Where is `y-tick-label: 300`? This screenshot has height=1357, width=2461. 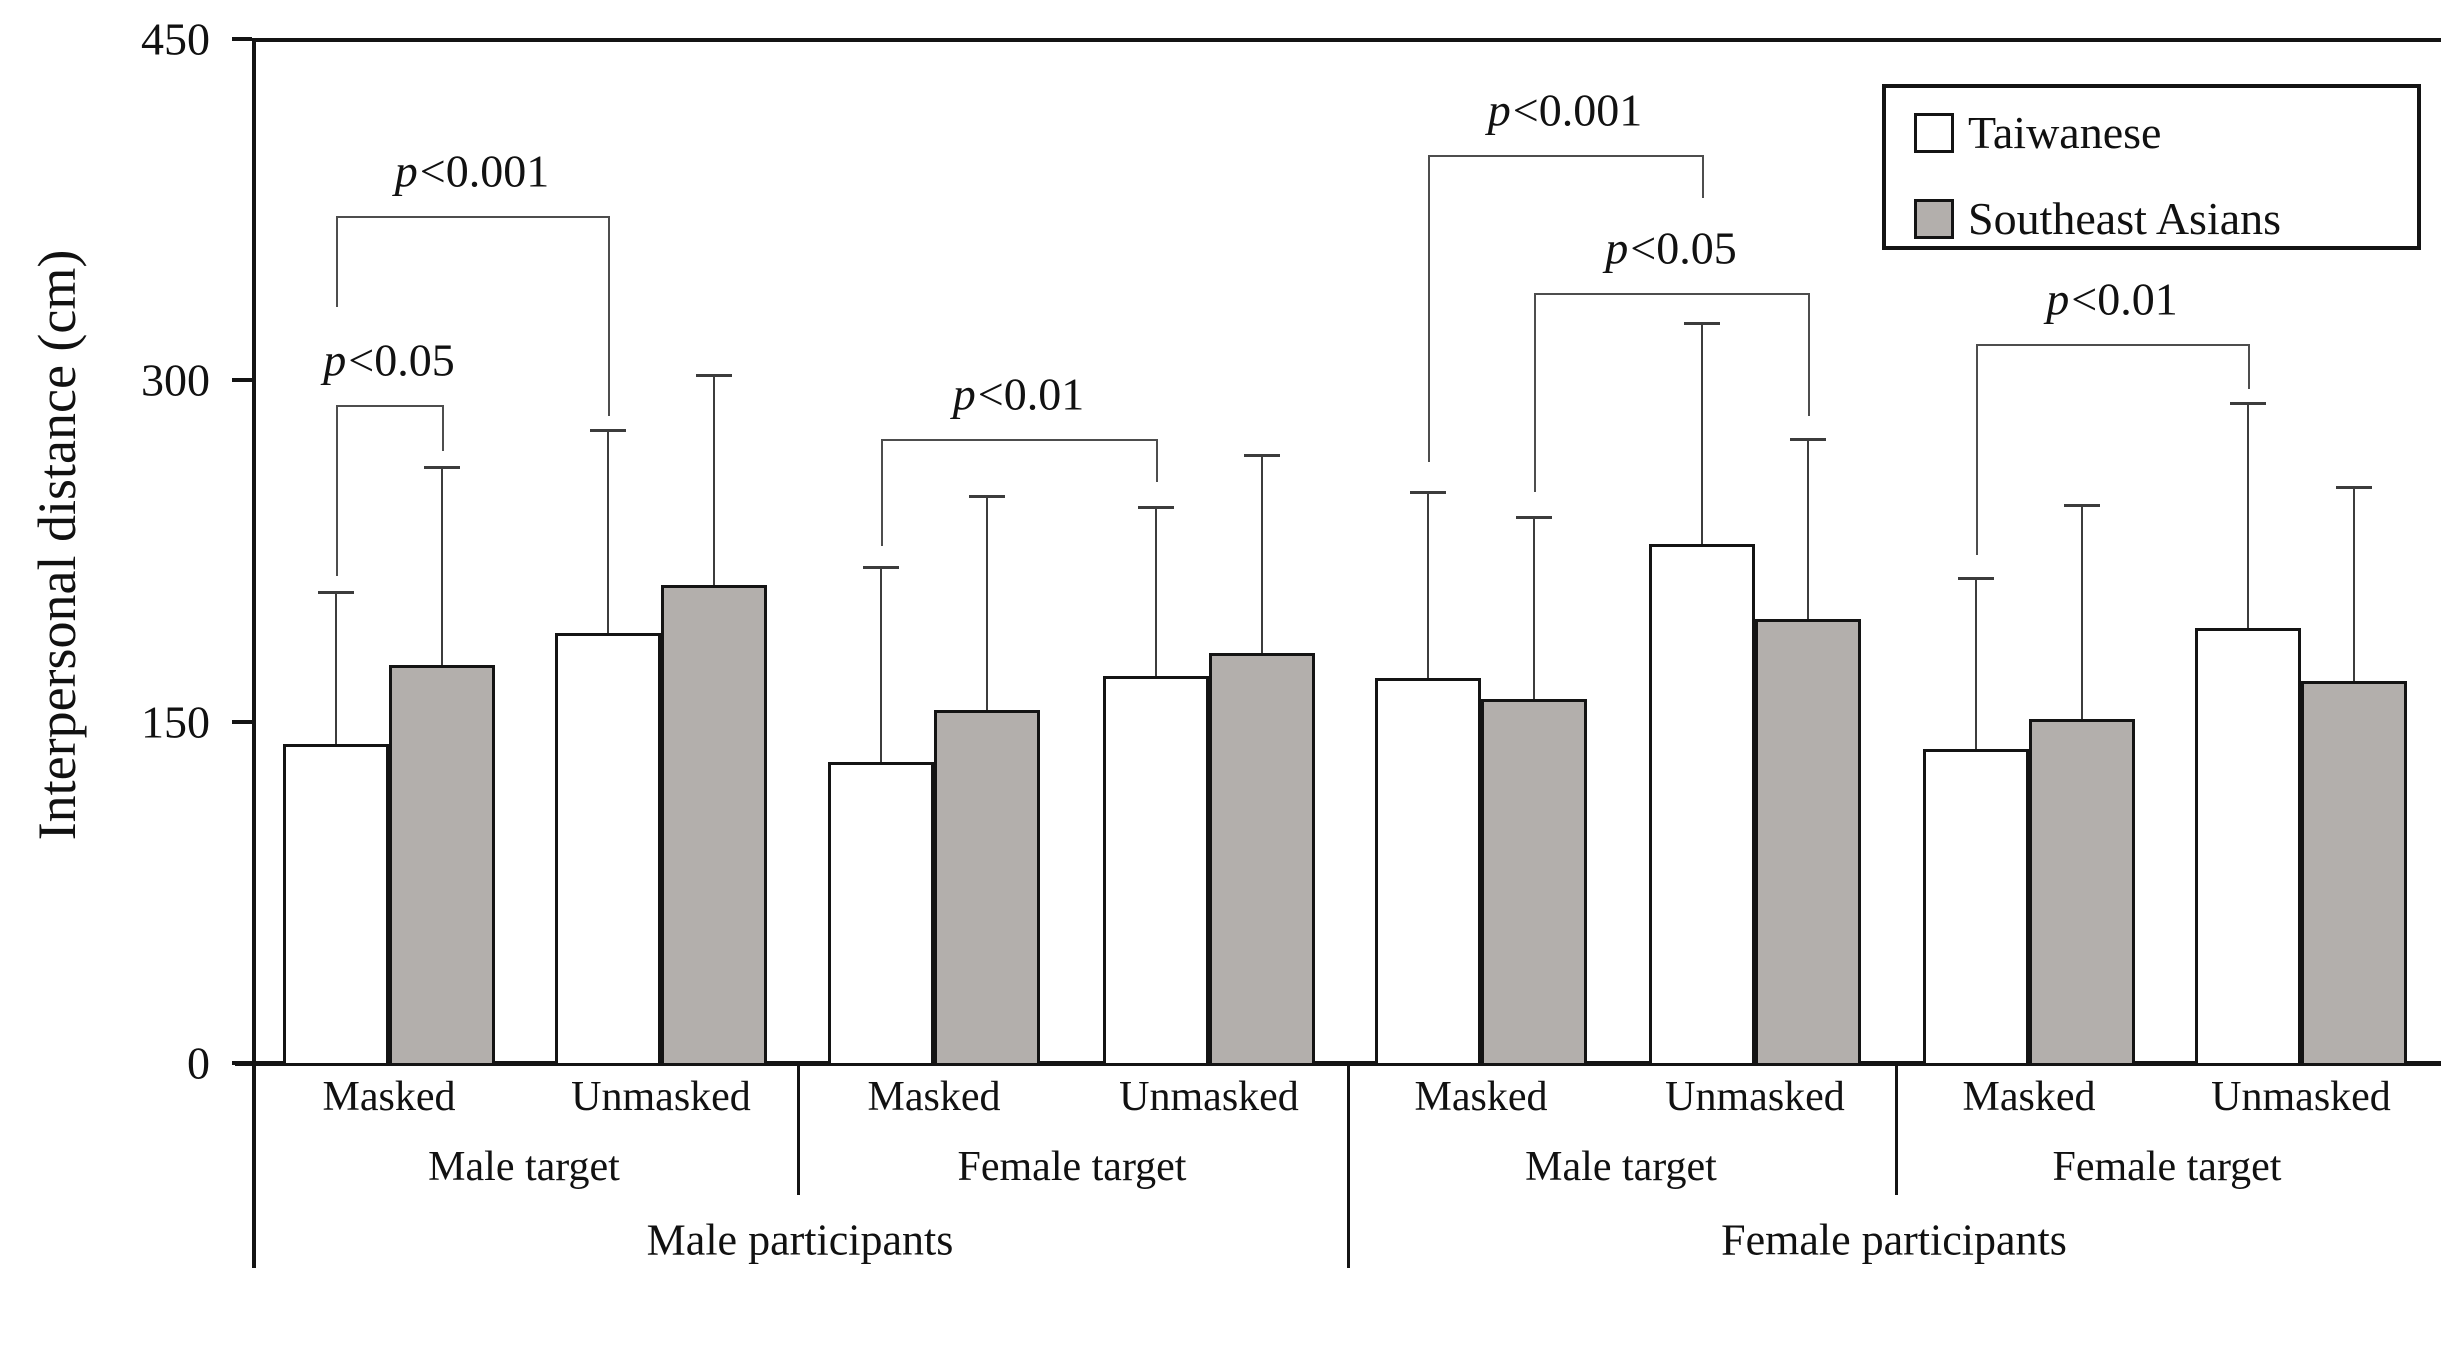
y-tick-label: 300 is located at coordinates (175, 380).